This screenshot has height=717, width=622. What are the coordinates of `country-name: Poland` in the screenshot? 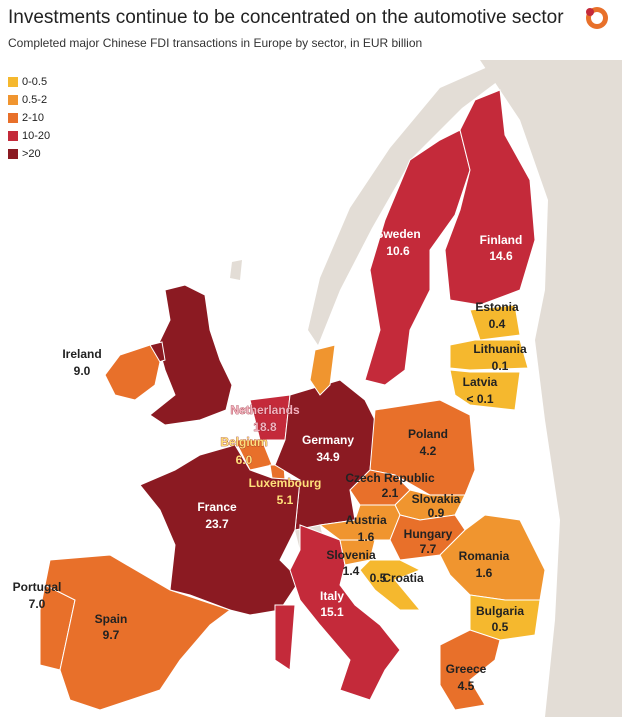 It's located at (428, 434).